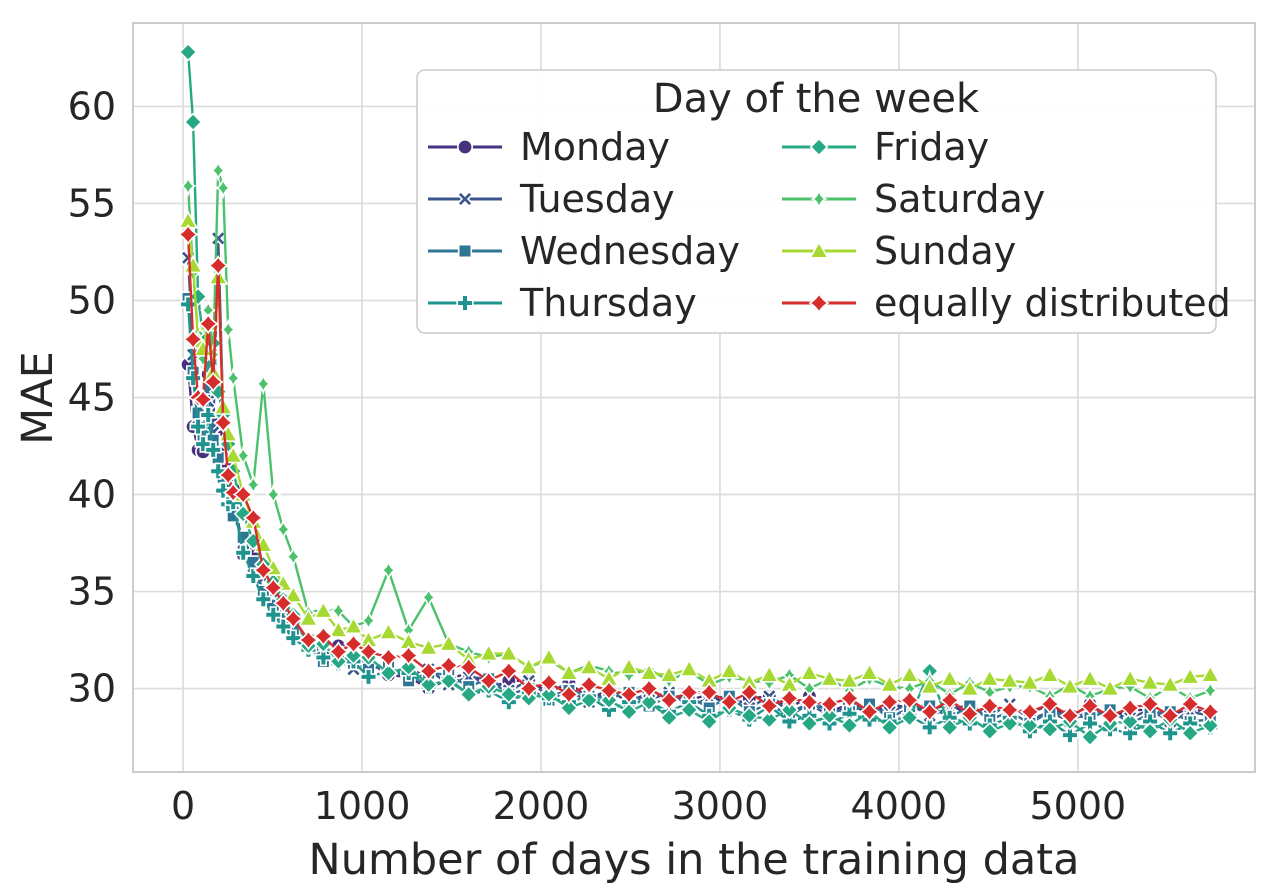  I want to click on x-axis-label: Number of days in the training data, so click(694, 860).